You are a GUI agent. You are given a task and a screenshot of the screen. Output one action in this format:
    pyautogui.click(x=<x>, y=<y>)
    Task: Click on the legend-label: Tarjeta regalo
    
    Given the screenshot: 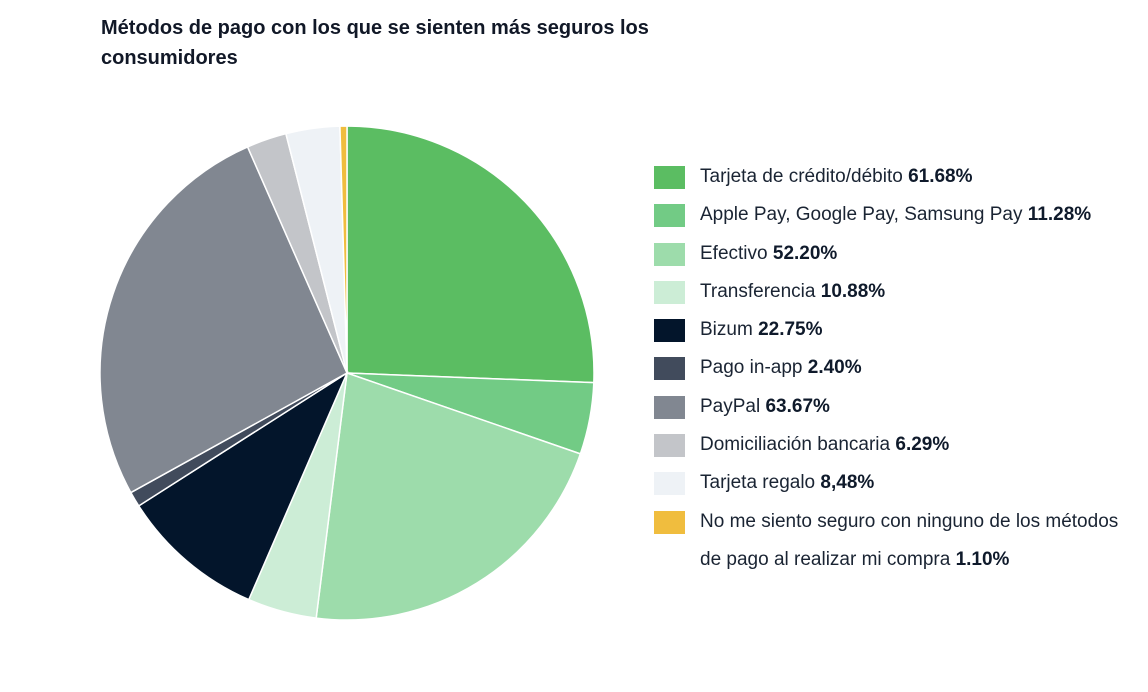 What is the action you would take?
    pyautogui.click(x=758, y=483)
    